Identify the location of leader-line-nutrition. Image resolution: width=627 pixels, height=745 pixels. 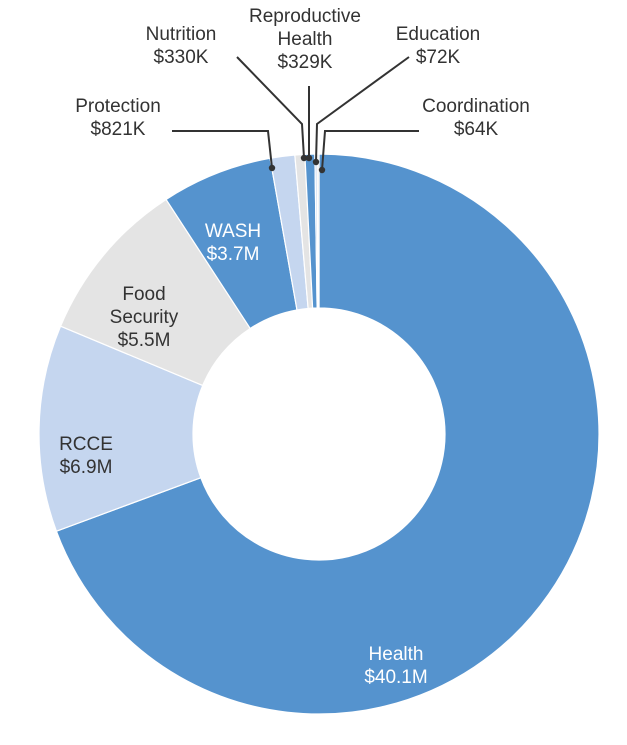
(270, 107).